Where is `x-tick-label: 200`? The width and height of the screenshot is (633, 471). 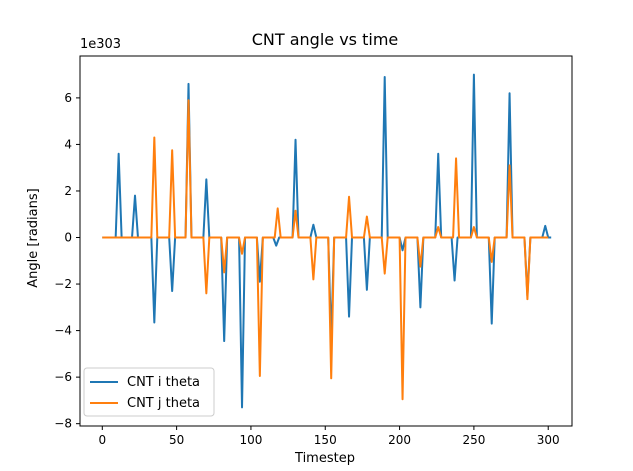
x-tick-label: 200 is located at coordinates (399, 440).